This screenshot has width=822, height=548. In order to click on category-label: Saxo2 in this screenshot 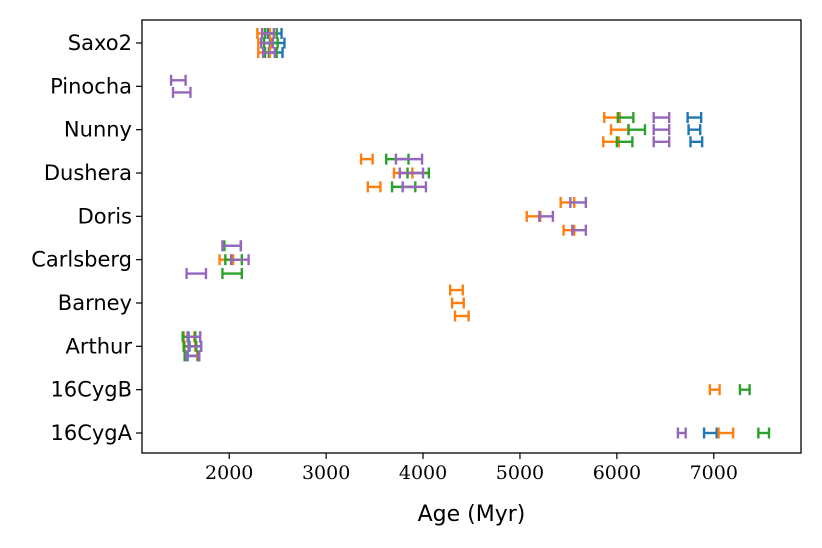, I will do `click(100, 43)`.